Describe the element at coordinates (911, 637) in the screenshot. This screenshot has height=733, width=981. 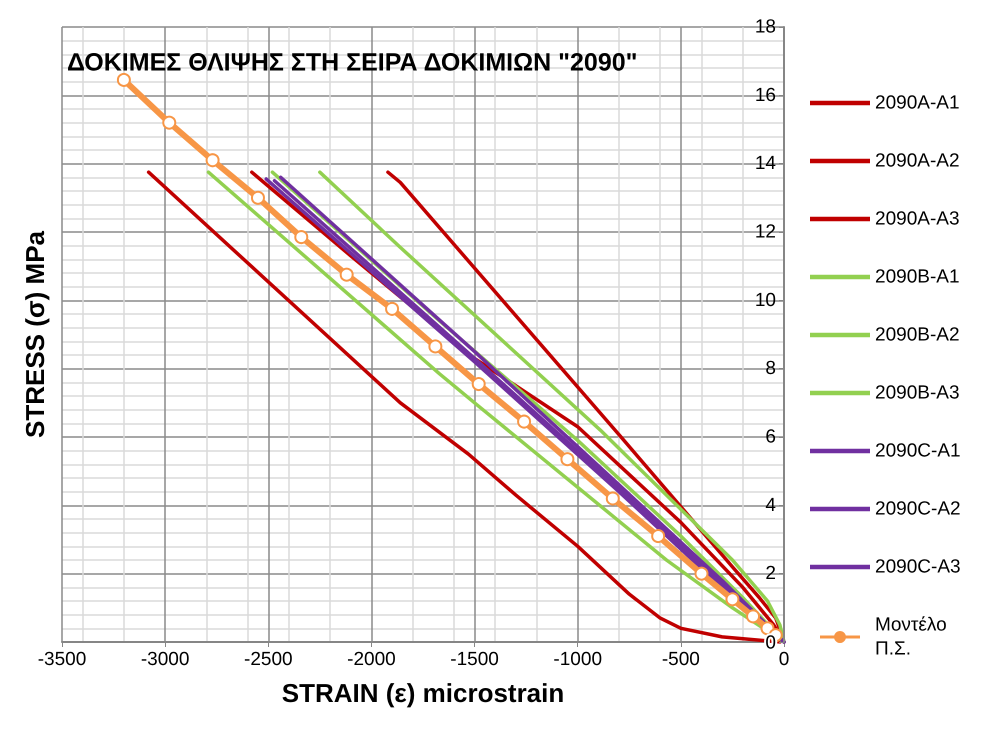
I see `legend-label: Μοντέλο Π.Σ.` at that location.